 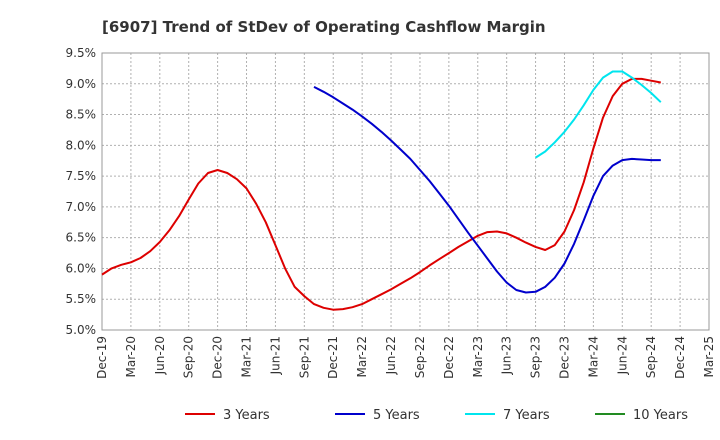 What do you see at coordinates (391, 355) in the screenshot?
I see `x-tick-label: Jun-22` at bounding box center [391, 355].